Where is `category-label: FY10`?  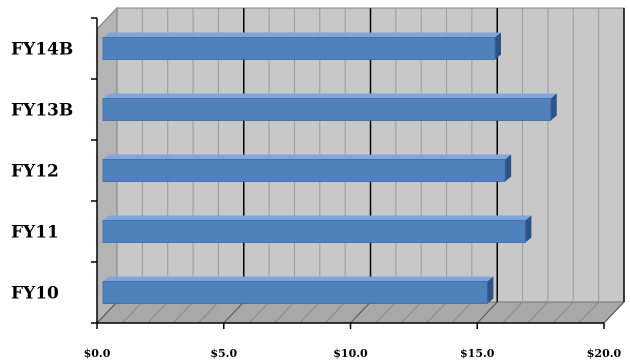
category-label: FY10 is located at coordinates (35, 294).